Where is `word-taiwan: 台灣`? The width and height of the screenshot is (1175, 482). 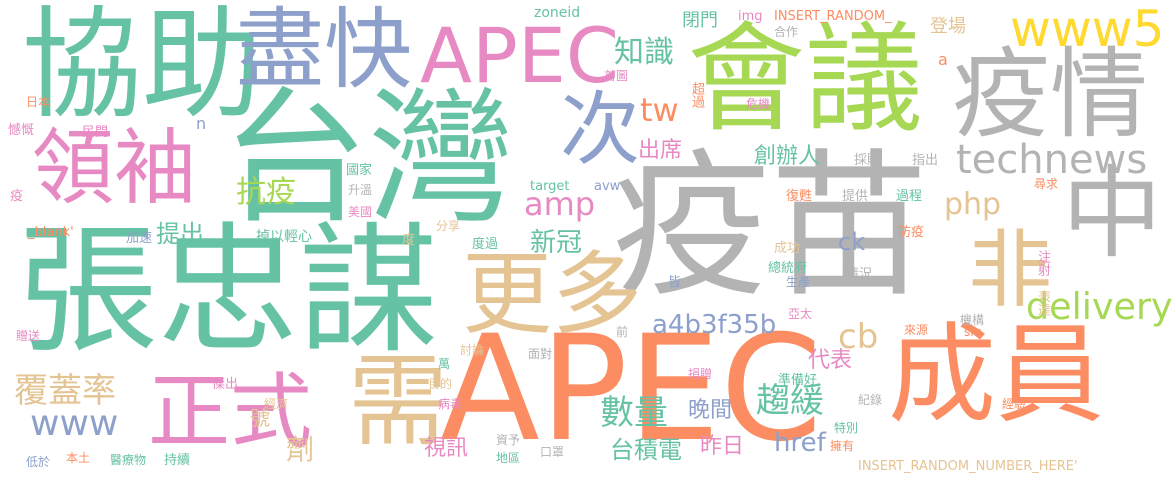
word-taiwan: 台灣 is located at coordinates (368, 159).